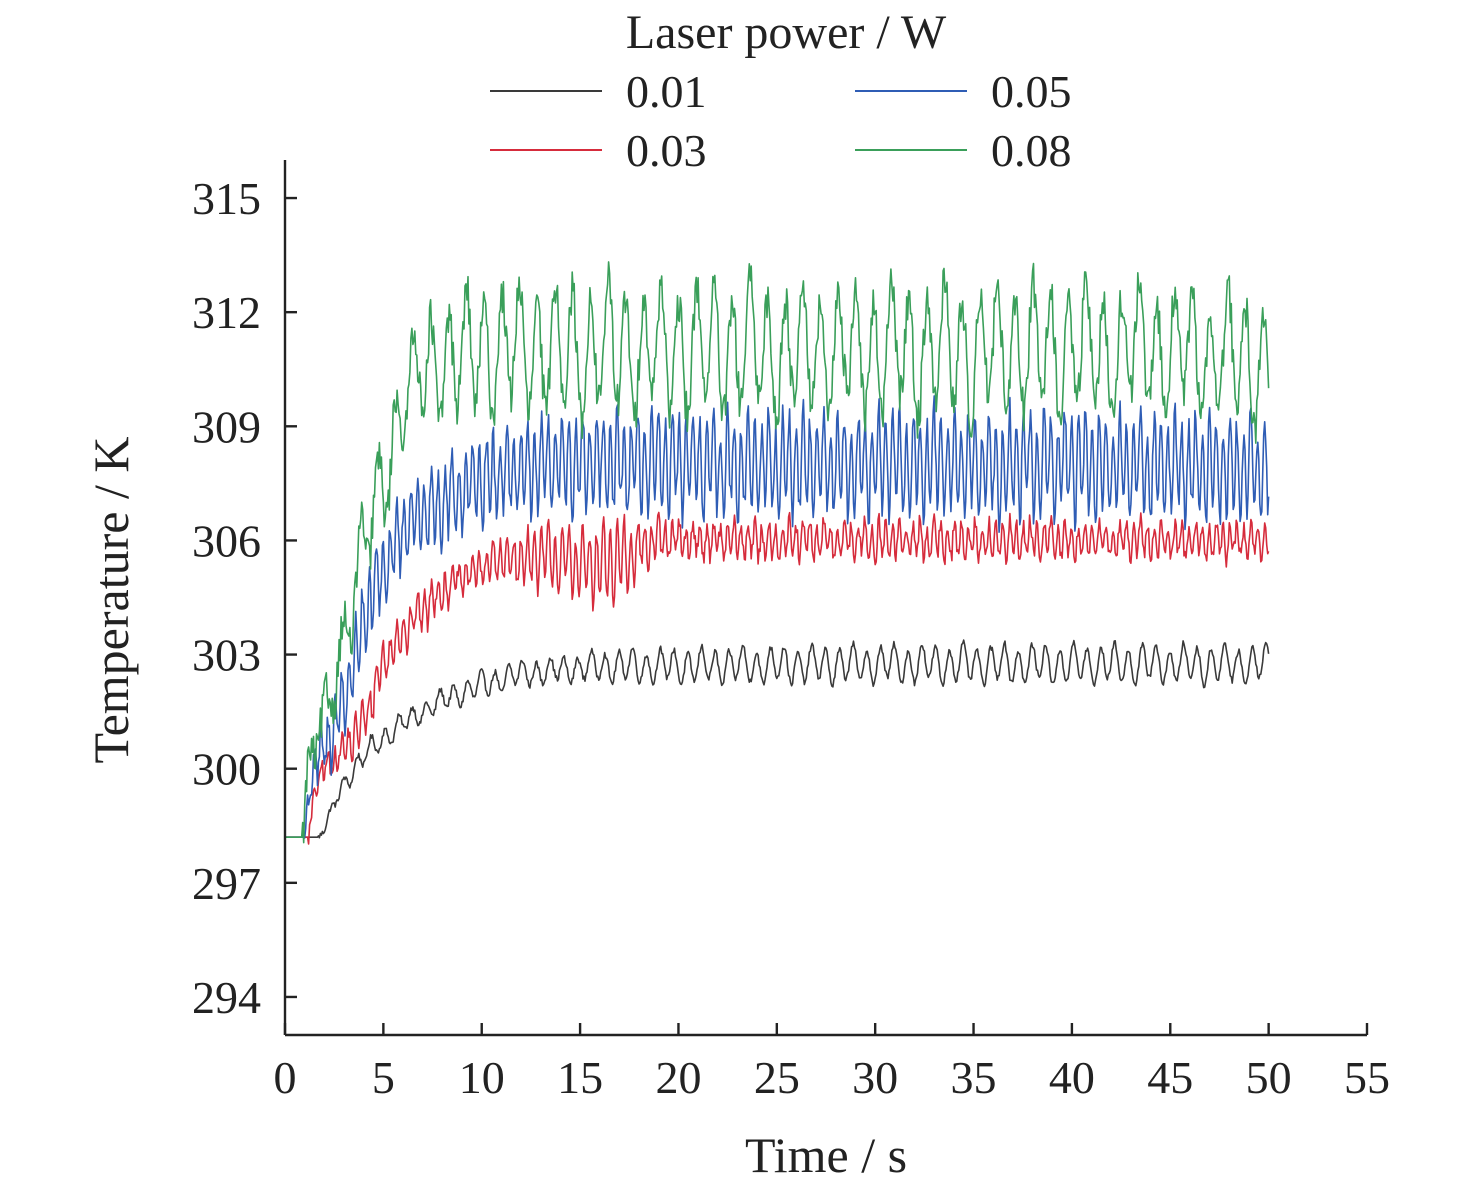 The image size is (1476, 1195). Describe the element at coordinates (875, 1077) in the screenshot. I see `x-tick-label: 30` at that location.